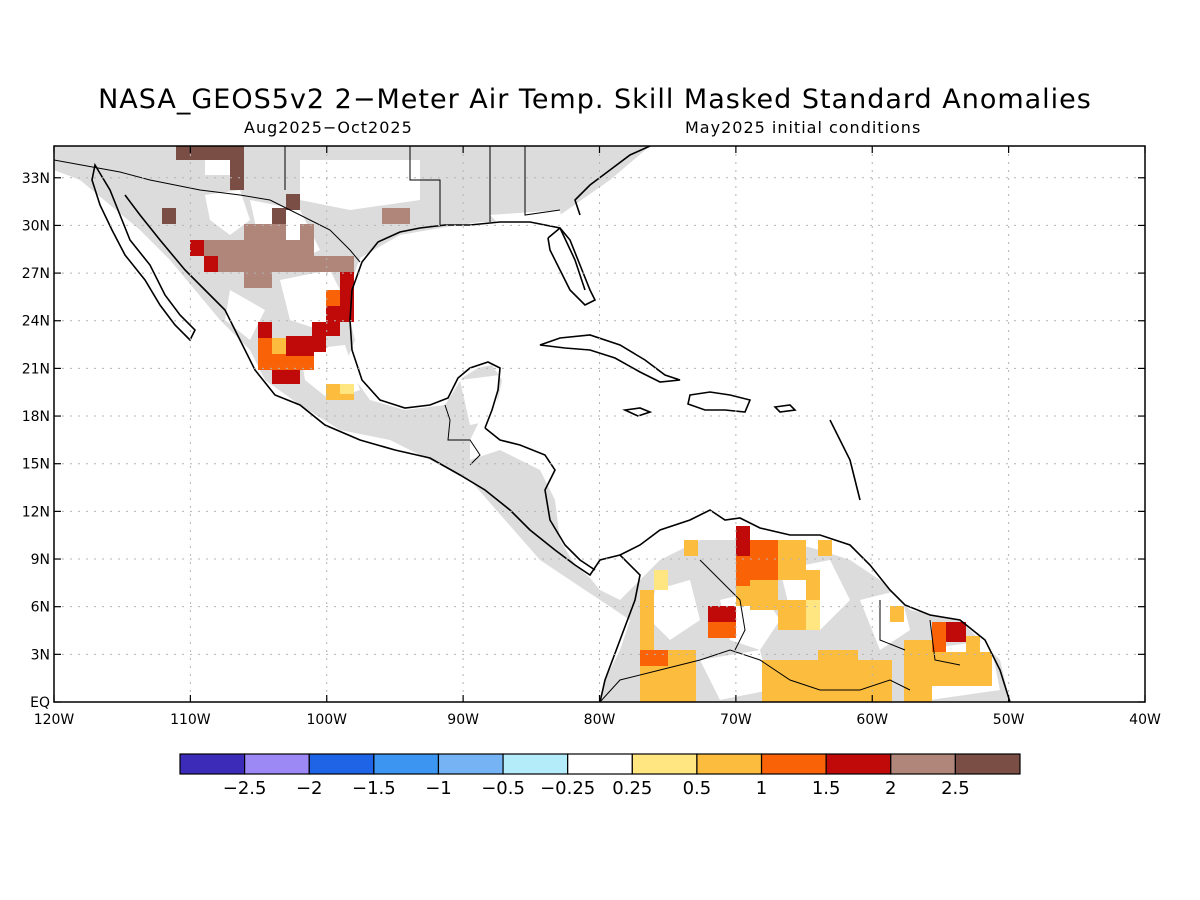  What do you see at coordinates (374, 788) in the screenshot?
I see `colorbar-label: −1.5` at bounding box center [374, 788].